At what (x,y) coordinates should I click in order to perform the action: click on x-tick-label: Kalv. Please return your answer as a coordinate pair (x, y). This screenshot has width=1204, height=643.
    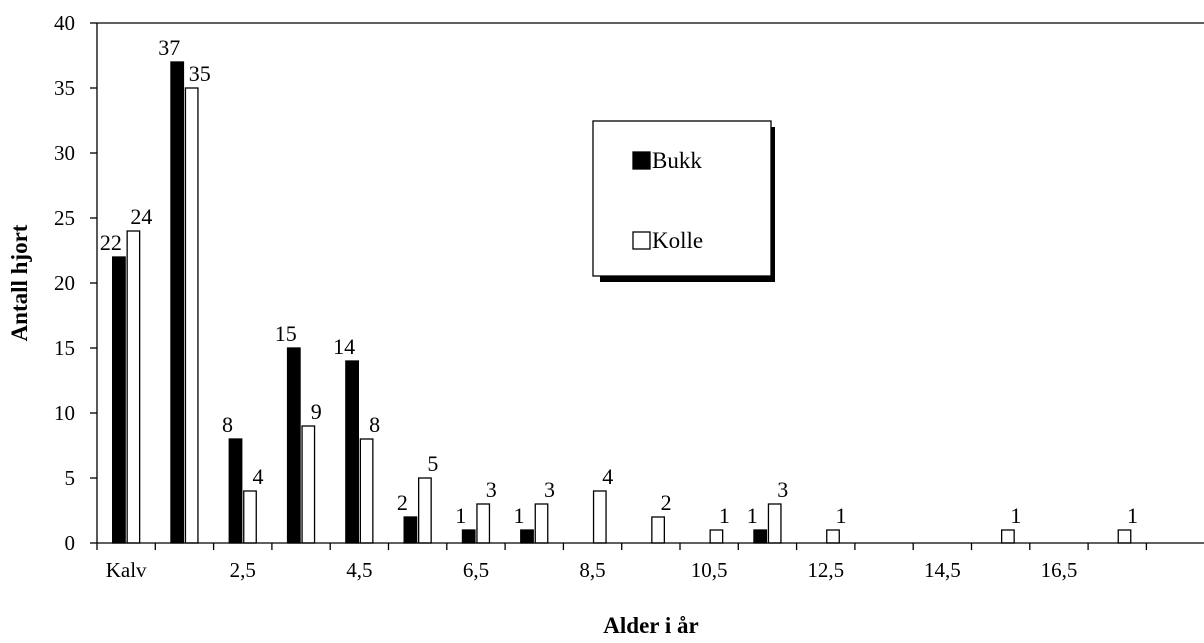
    Looking at the image, I should click on (126, 570).